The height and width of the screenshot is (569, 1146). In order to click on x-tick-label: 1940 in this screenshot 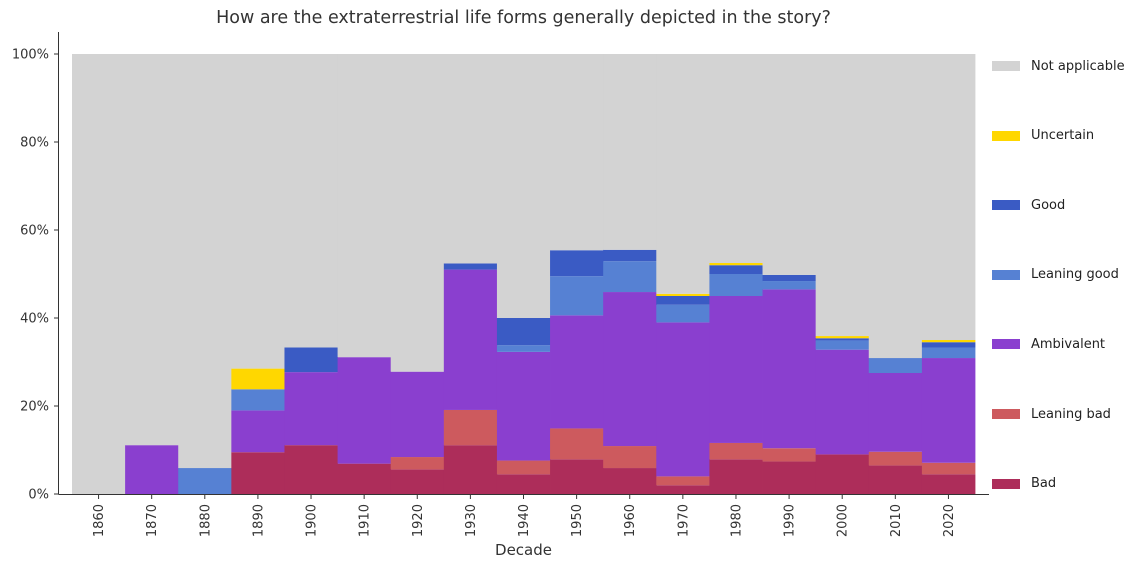, I will do `click(524, 520)`.